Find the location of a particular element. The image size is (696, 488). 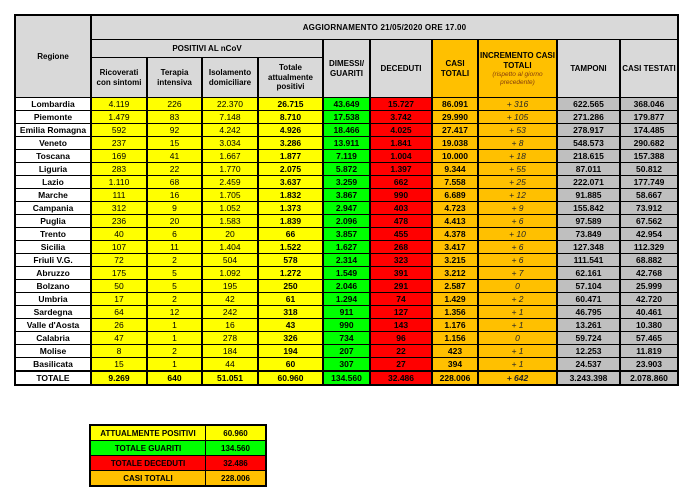

cell-isolamento: 20 is located at coordinates (230, 234).